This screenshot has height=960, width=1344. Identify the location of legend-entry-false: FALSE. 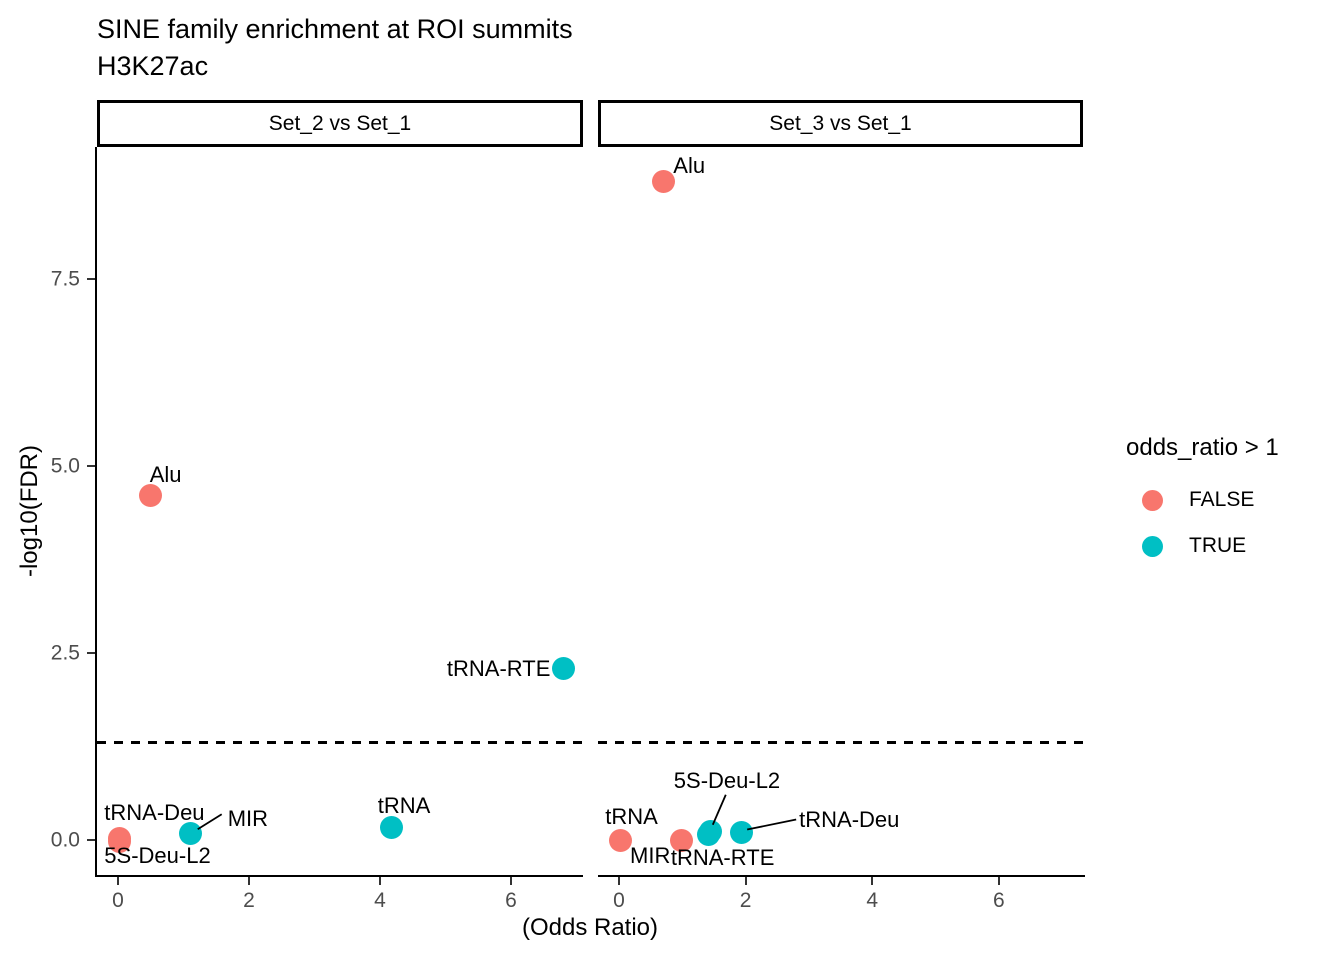
(1202, 500).